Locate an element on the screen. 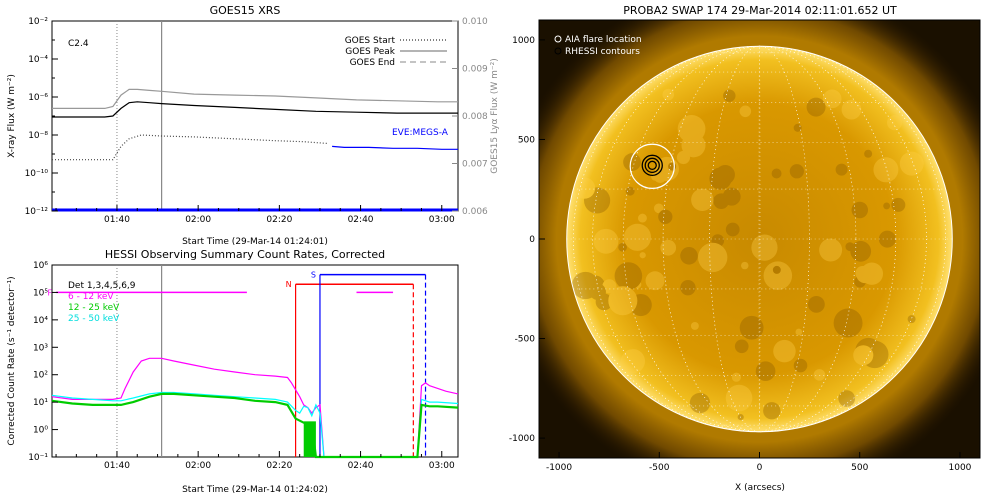  goes-legend-peak-label: GOES Peak is located at coordinates (370, 52).